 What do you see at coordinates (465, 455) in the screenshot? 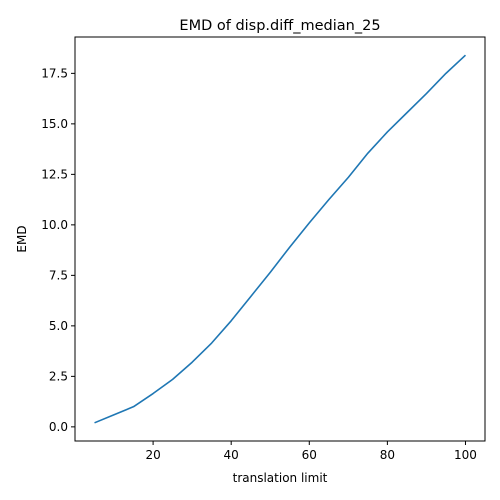
I see `x-tick-label: 100` at bounding box center [465, 455].